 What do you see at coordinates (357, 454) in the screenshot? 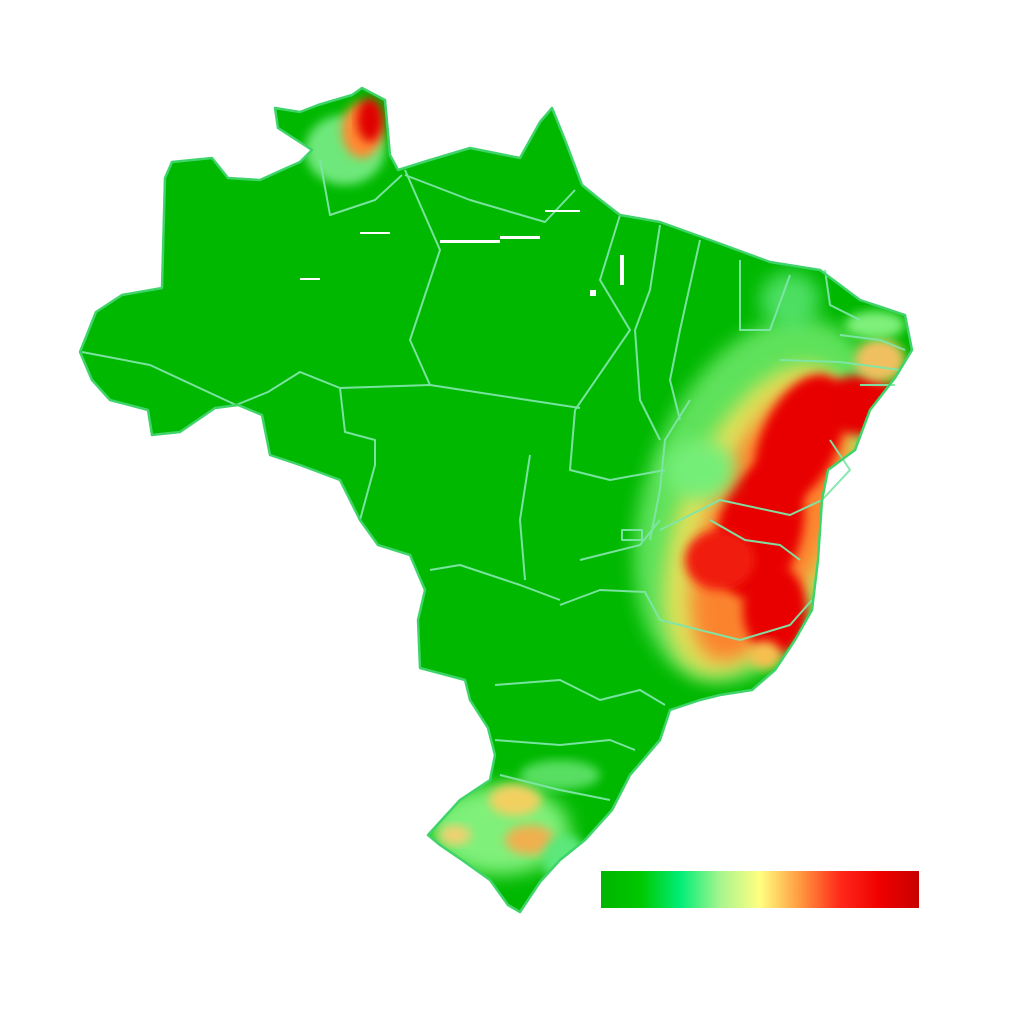
I see `border-ro` at bounding box center [357, 454].